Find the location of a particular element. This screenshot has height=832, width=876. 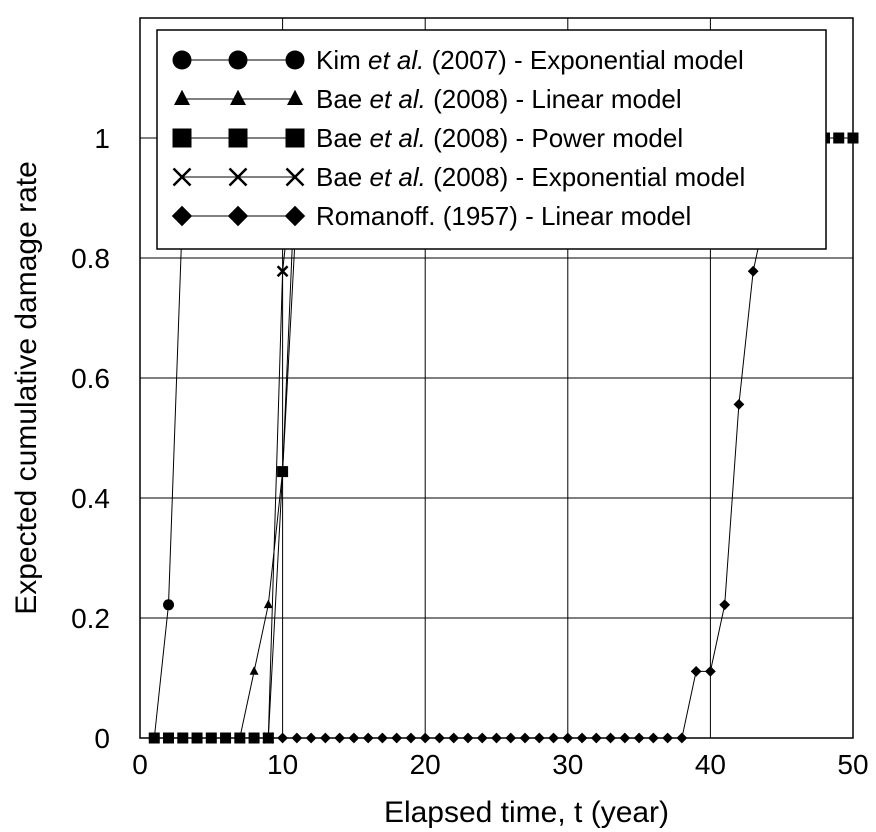

legend-label: Bae et al. (2008) - Power model is located at coordinates (499, 138).